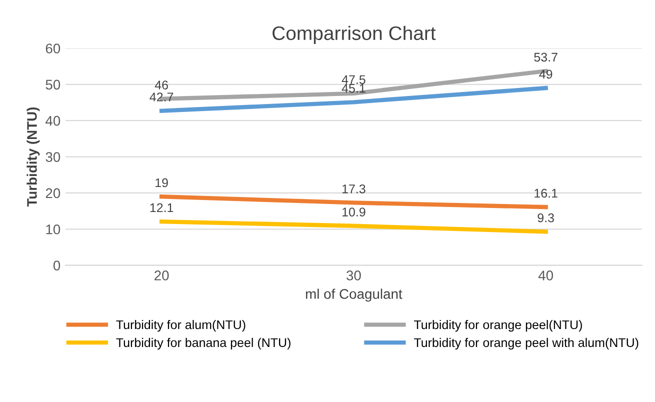  Describe the element at coordinates (181, 326) in the screenshot. I see `legend-label: Turbidity for alum(NTU)` at that location.